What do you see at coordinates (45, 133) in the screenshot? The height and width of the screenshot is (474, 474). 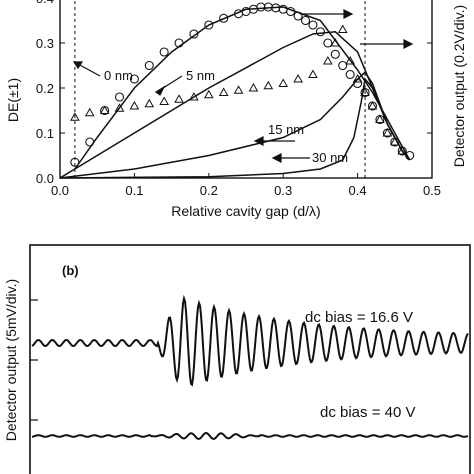 I see `y-tick-label: 0.1` at bounding box center [45, 133].